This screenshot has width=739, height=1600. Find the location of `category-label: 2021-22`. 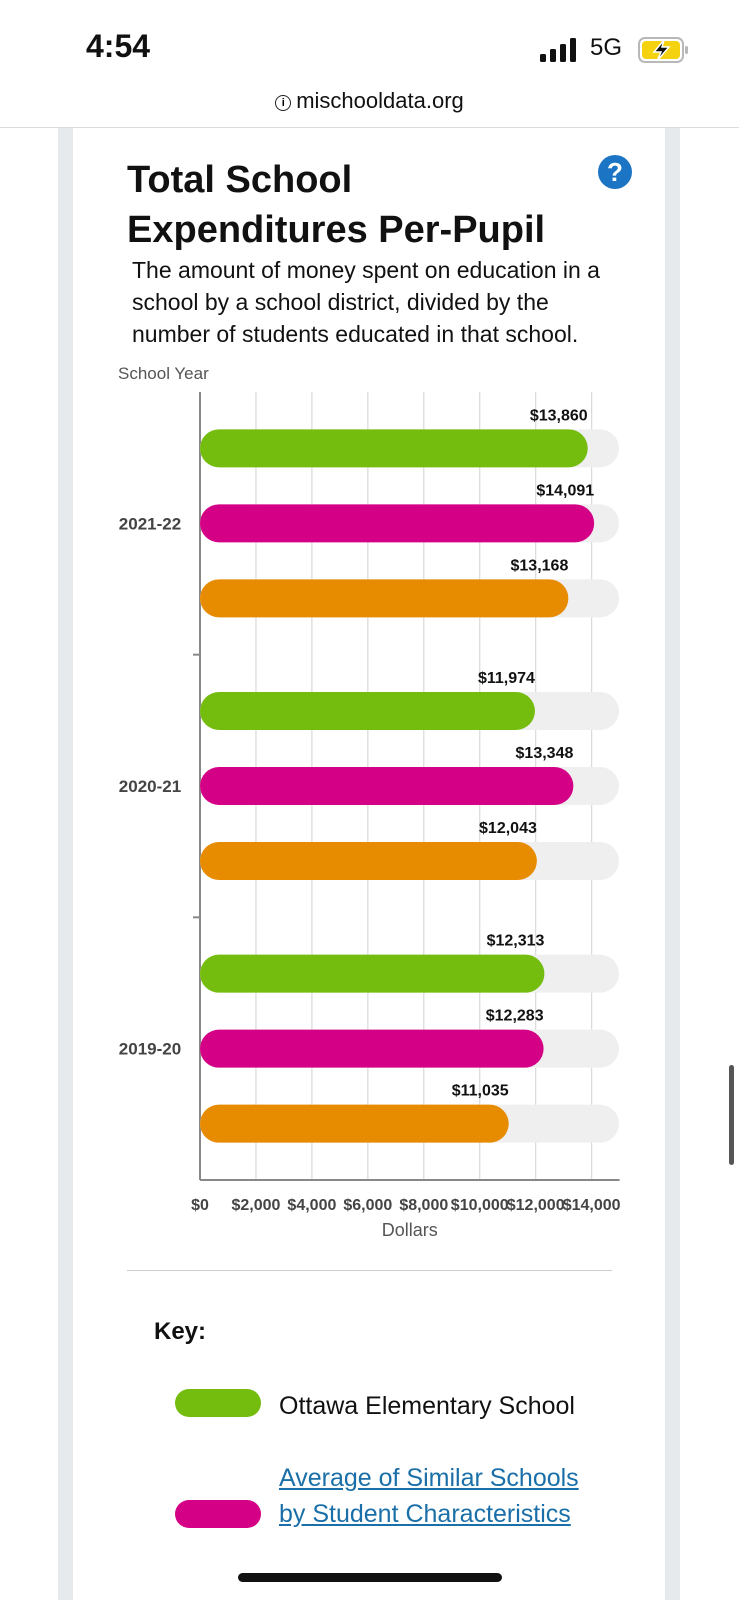

category-label: 2021-22 is located at coordinates (150, 523).